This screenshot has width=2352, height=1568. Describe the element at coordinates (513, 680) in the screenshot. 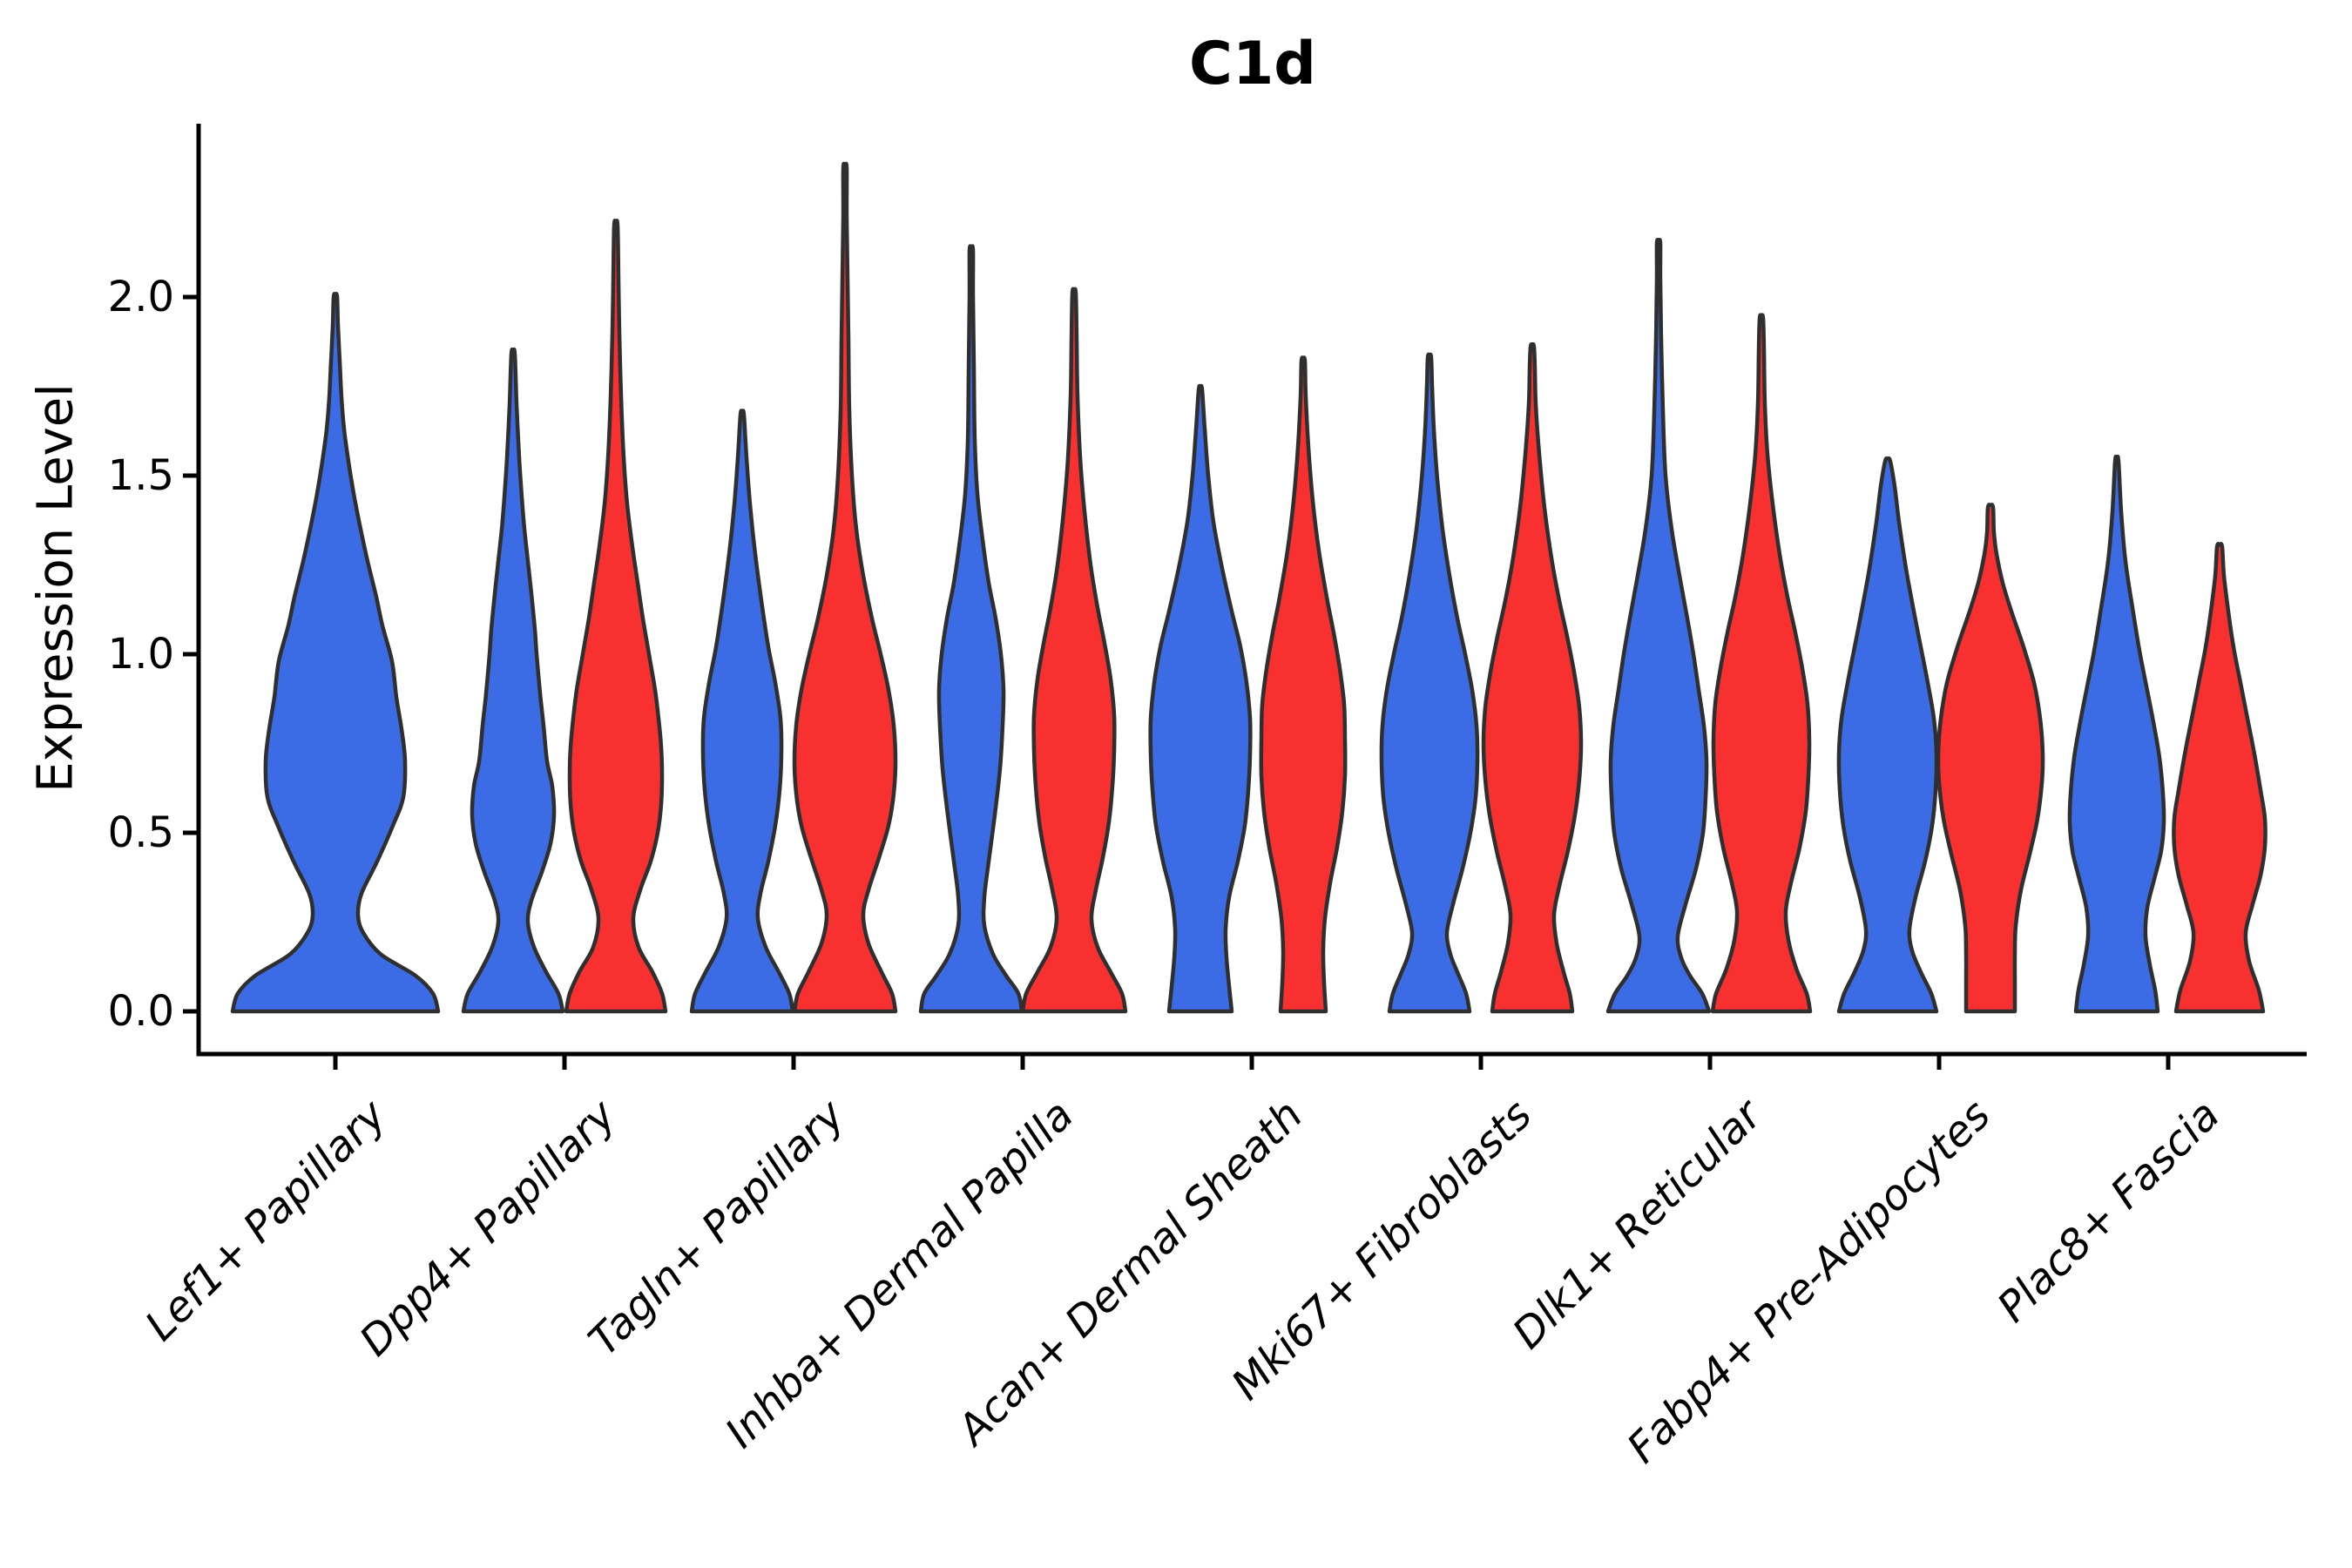

I see `violin-dpp4-papillary-blue` at that location.